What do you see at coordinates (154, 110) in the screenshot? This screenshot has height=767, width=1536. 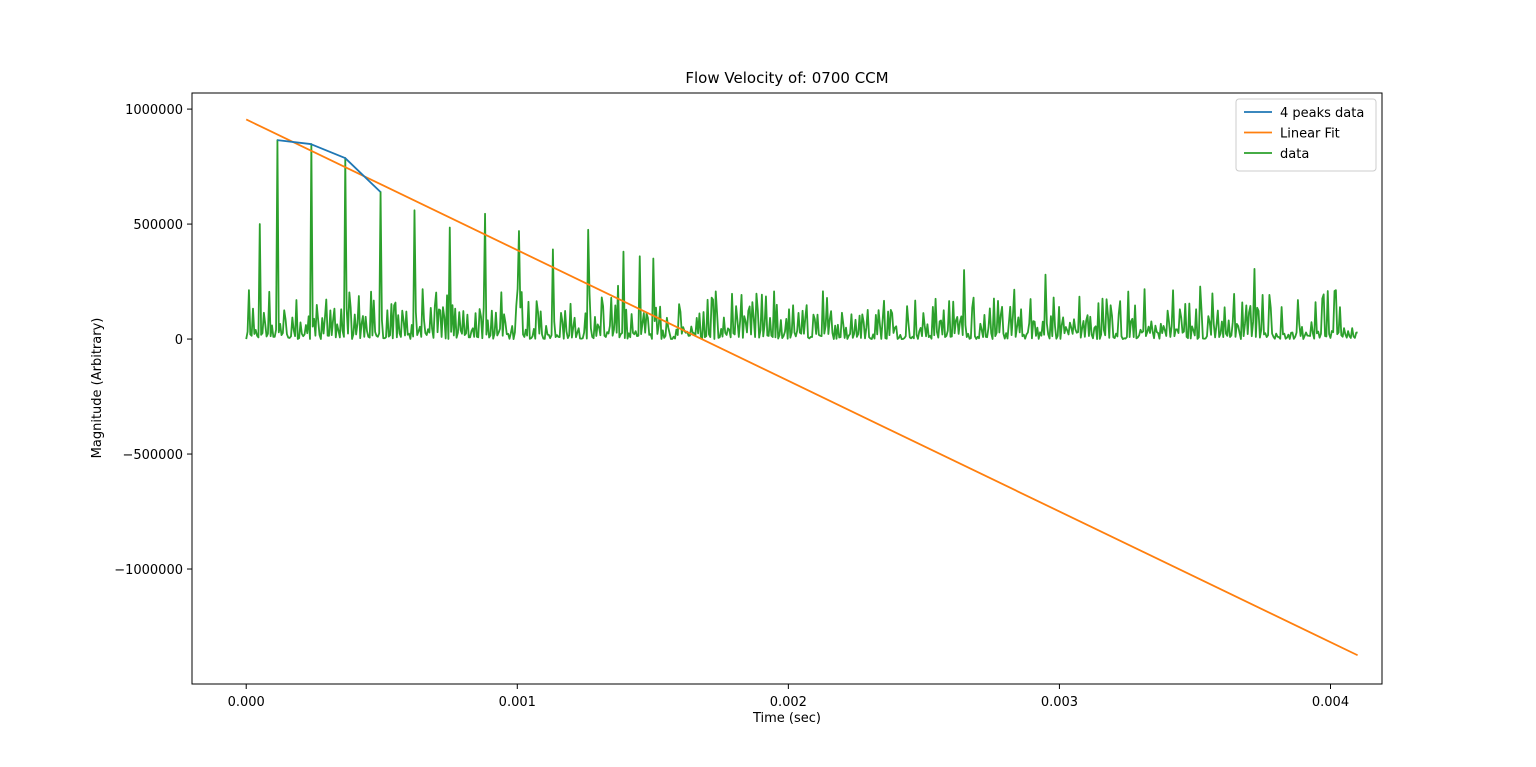 I see `y-tick-label: 1000000` at bounding box center [154, 110].